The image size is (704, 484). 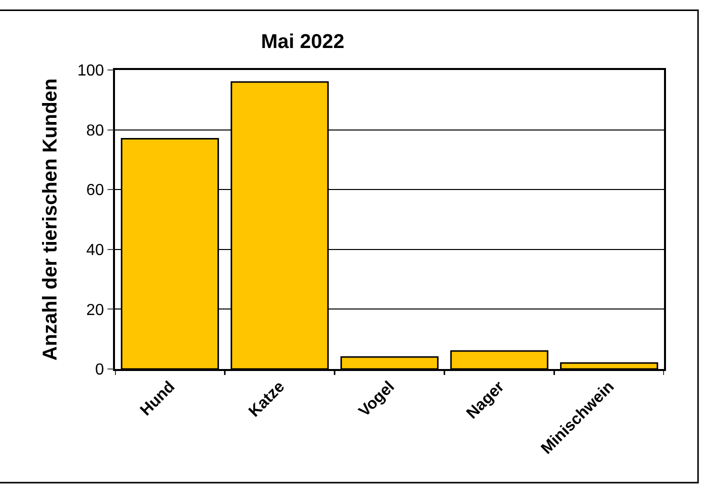 I want to click on y-tick-label: 0, so click(x=99, y=370).